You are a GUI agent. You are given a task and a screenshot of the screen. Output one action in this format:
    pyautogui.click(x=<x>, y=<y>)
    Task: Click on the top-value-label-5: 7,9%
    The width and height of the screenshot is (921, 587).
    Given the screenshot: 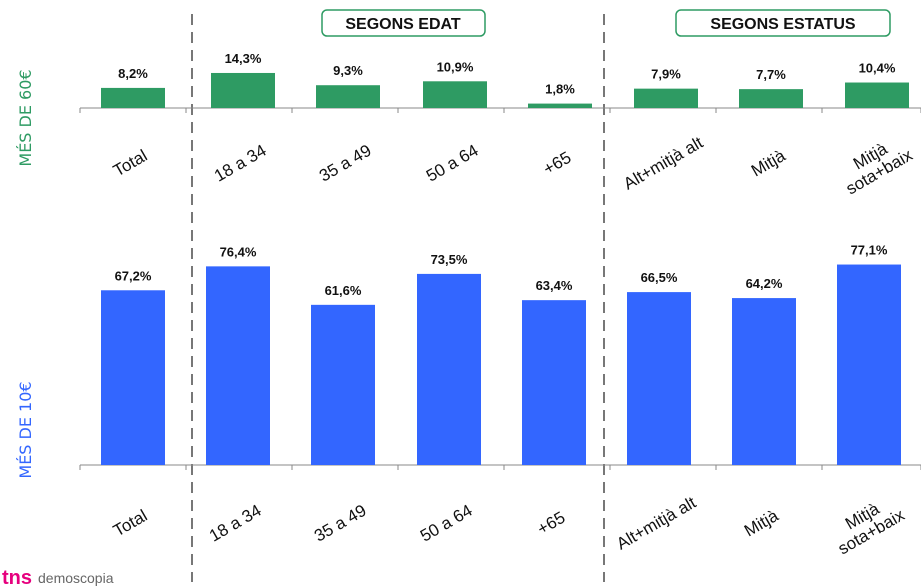 What is the action you would take?
    pyautogui.click(x=666, y=74)
    